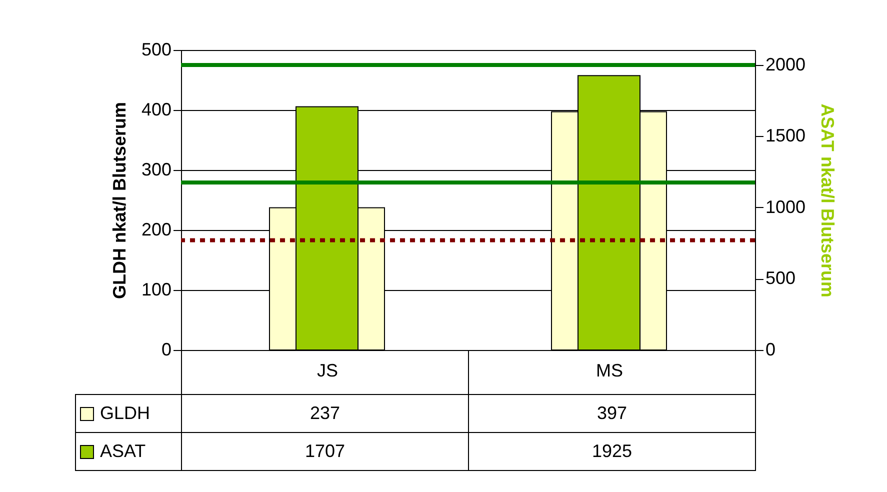  What do you see at coordinates (119, 201) in the screenshot?
I see `y-axis-title: GLDH nkat/l Blutserum` at bounding box center [119, 201].